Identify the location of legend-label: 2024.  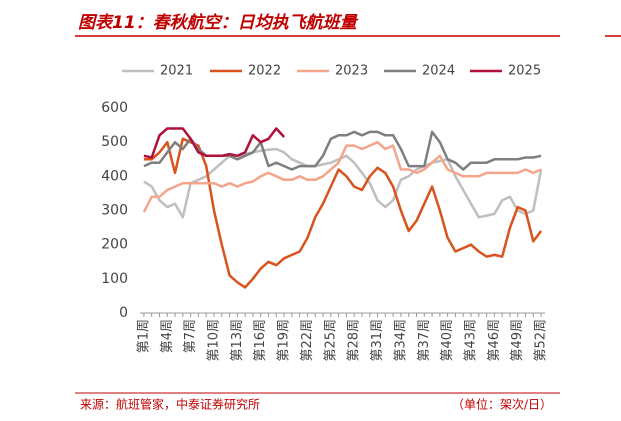
(438, 71).